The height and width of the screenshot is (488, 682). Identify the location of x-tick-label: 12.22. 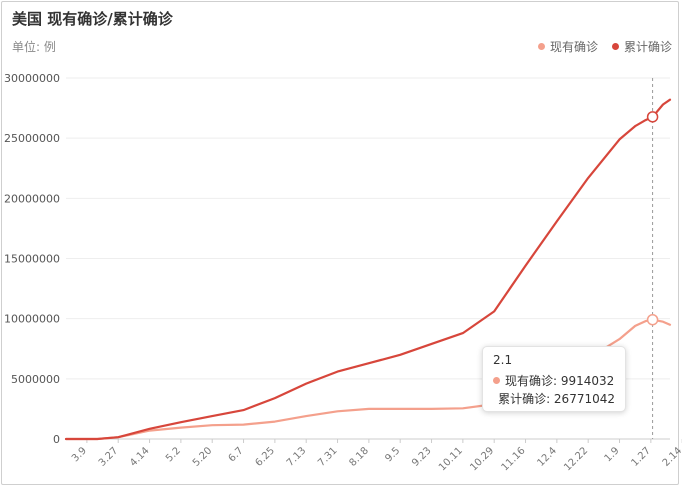
(576, 459).